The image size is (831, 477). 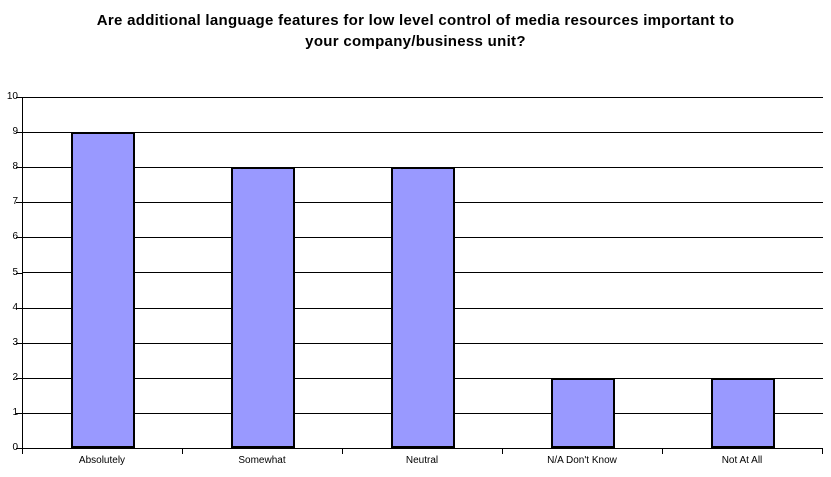 I want to click on y-axis-label: 10, so click(x=12, y=96).